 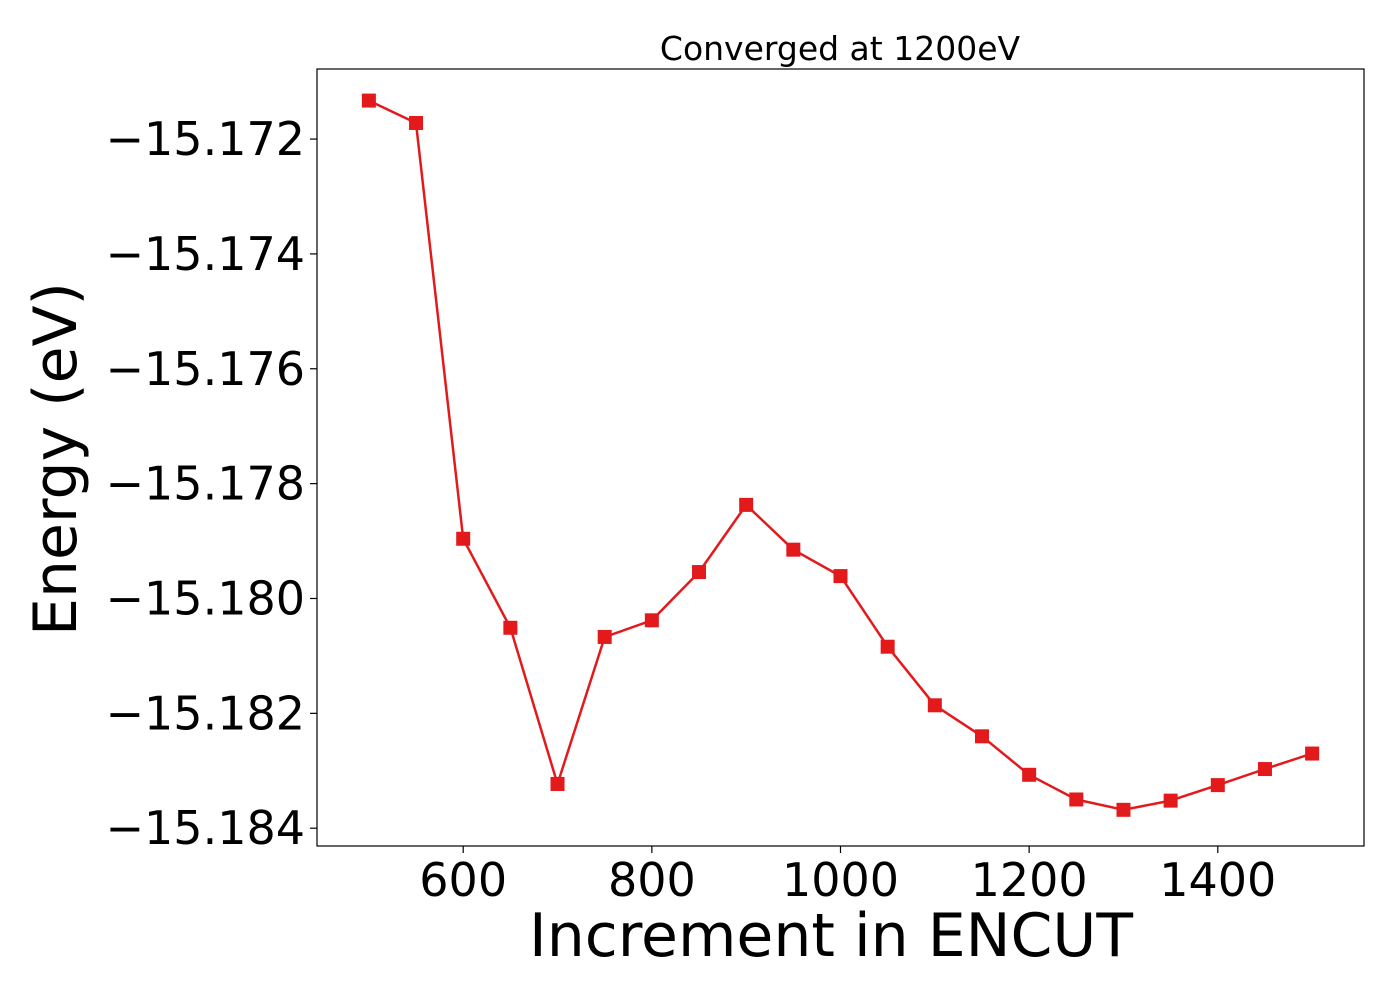 What do you see at coordinates (206, 369) in the screenshot?
I see `y-tick-label: −15.176` at bounding box center [206, 369].